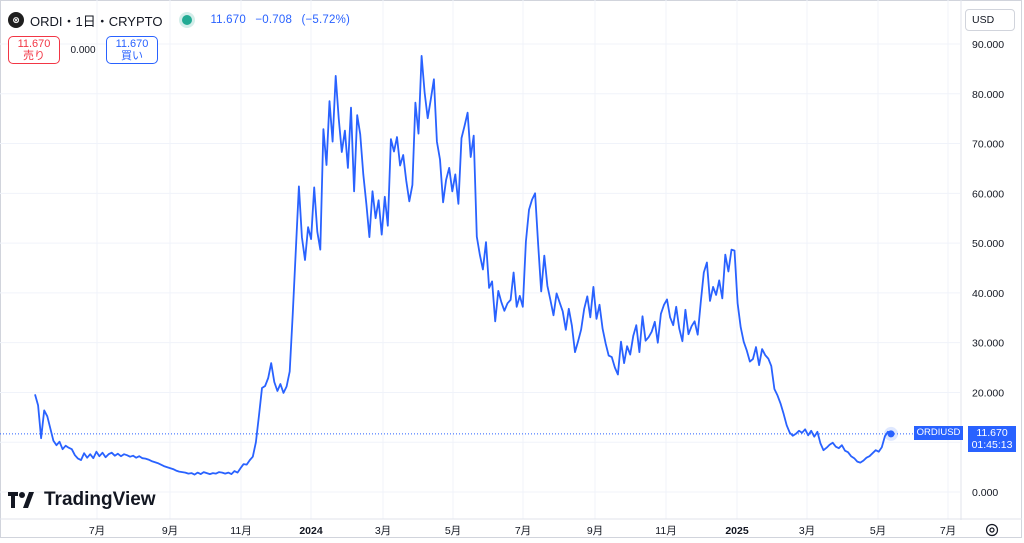  Describe the element at coordinates (988, 145) in the screenshot. I see `y-tick-label: 70.000` at that location.